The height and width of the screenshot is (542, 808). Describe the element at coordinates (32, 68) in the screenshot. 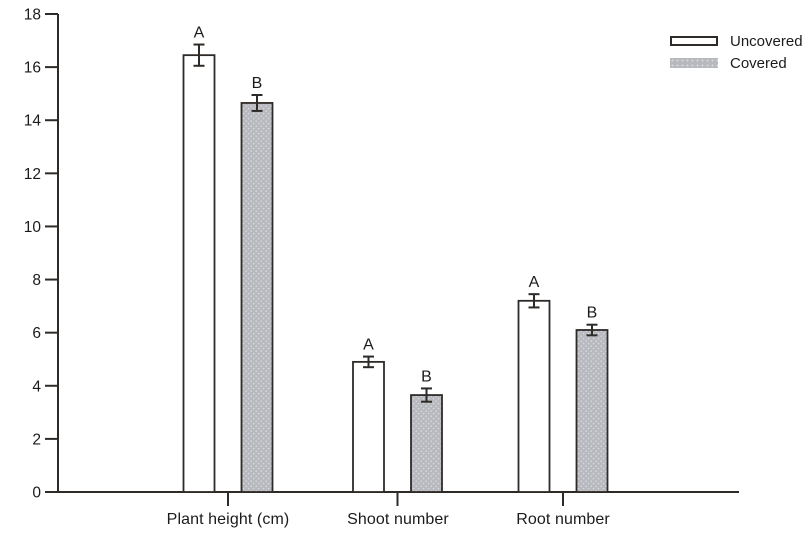

I see `y-tick-label: 16` at that location.